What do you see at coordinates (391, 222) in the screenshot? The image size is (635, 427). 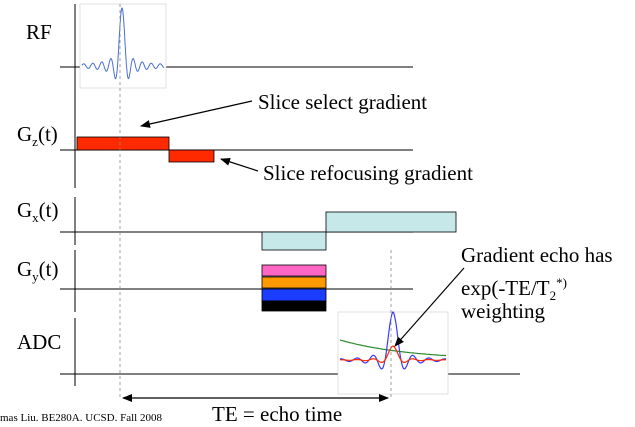 I see `readout-gradient-lobe` at bounding box center [391, 222].